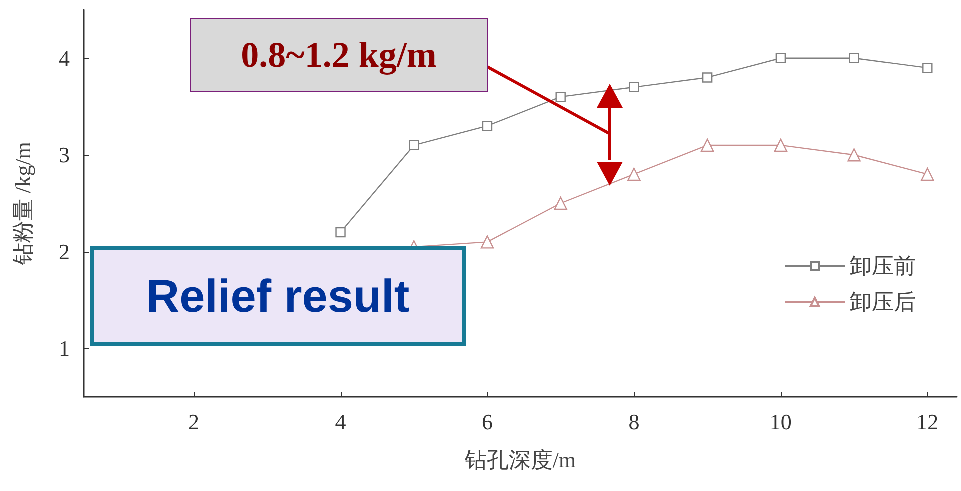  Describe the element at coordinates (64, 251) in the screenshot. I see `y-tick-label: 2` at that location.